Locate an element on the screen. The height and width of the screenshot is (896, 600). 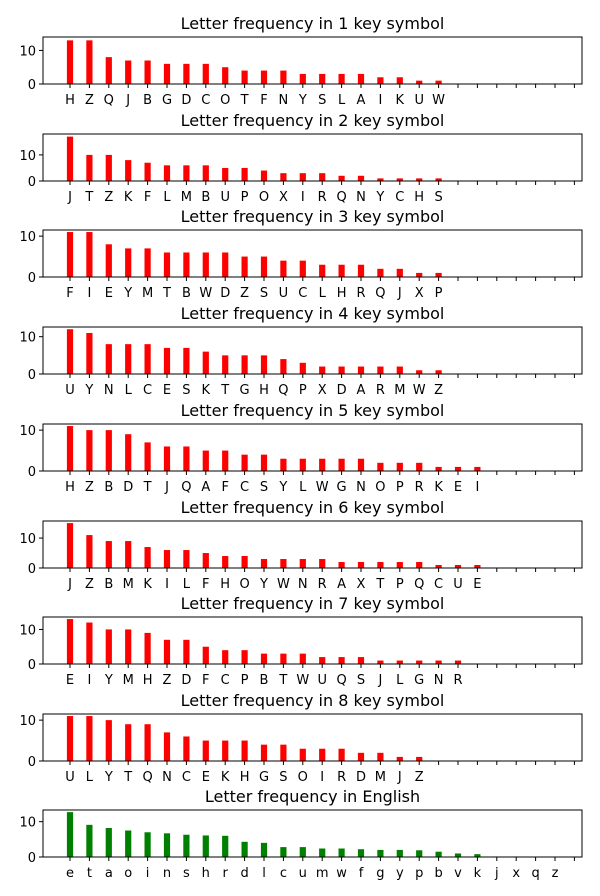
x-tick-label: E is located at coordinates (477, 584).